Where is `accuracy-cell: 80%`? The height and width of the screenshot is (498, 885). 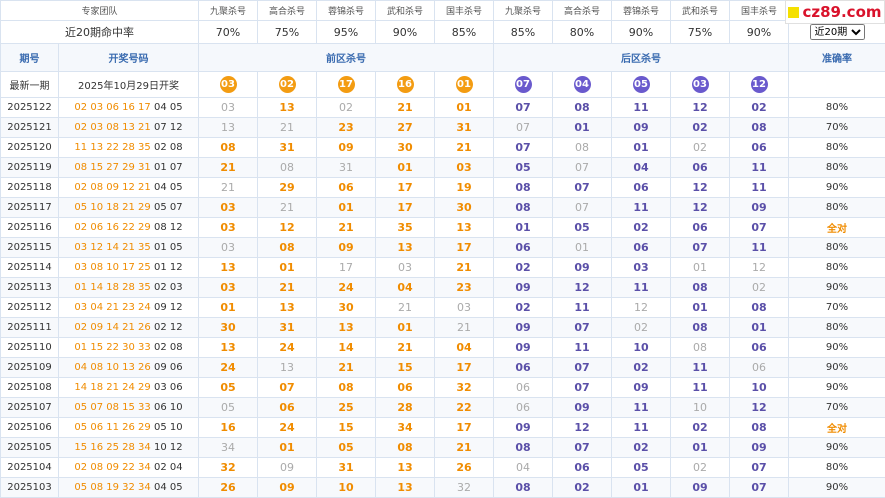
accuracy-cell: 80% is located at coordinates (837, 328).